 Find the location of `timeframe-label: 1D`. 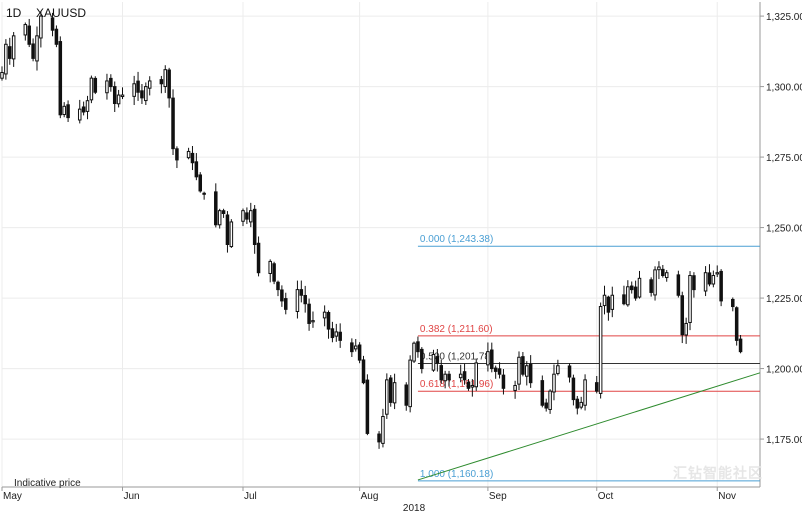

timeframe-label: 1D is located at coordinates (14, 13).